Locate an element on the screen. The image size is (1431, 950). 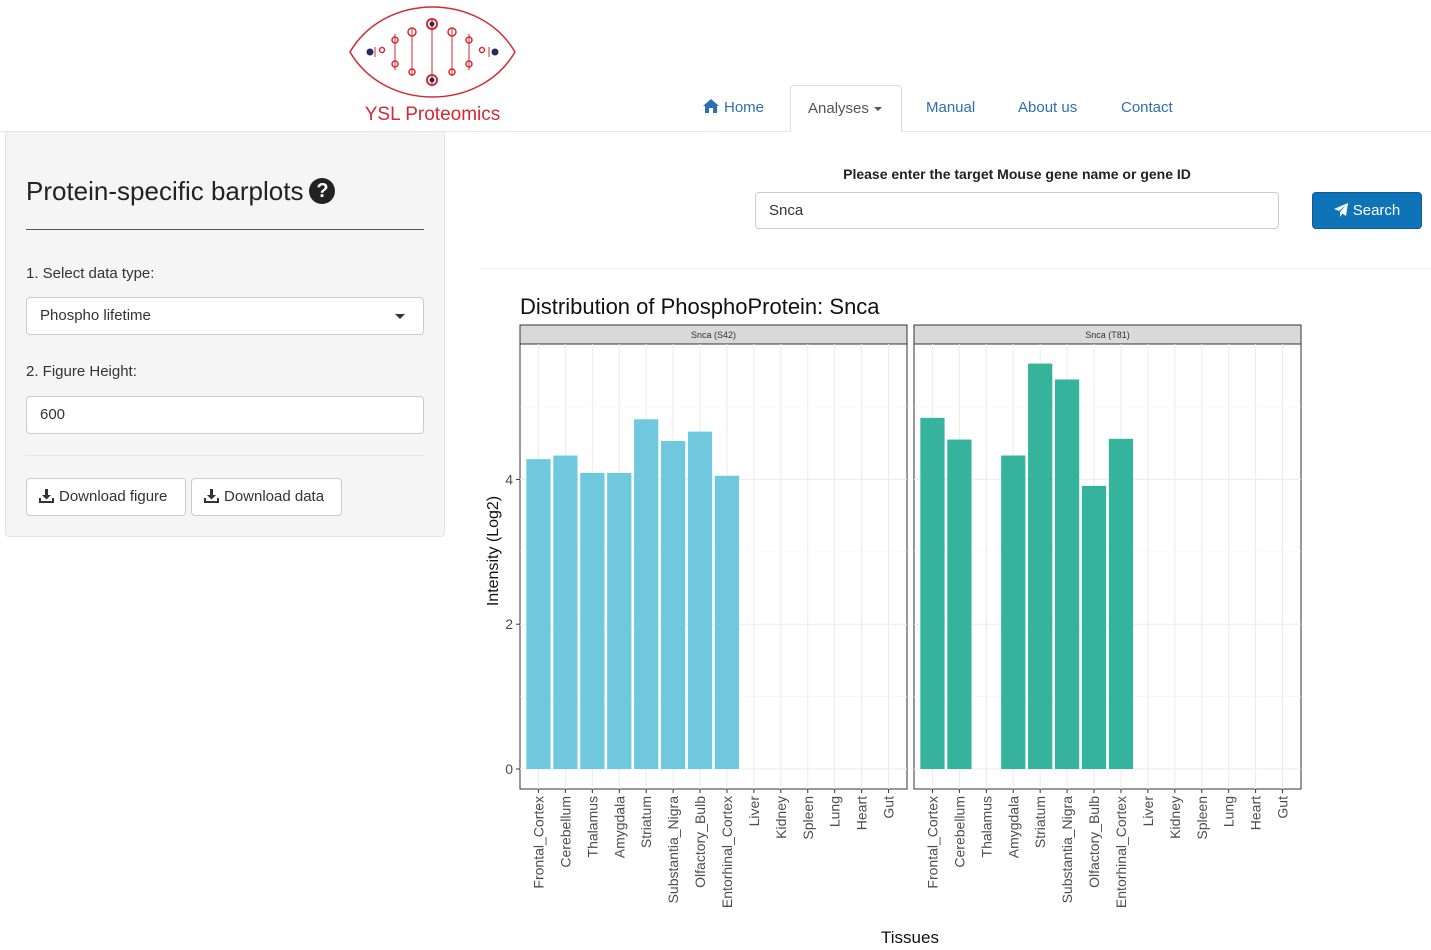
chevron-down-icon is located at coordinates (400, 316).